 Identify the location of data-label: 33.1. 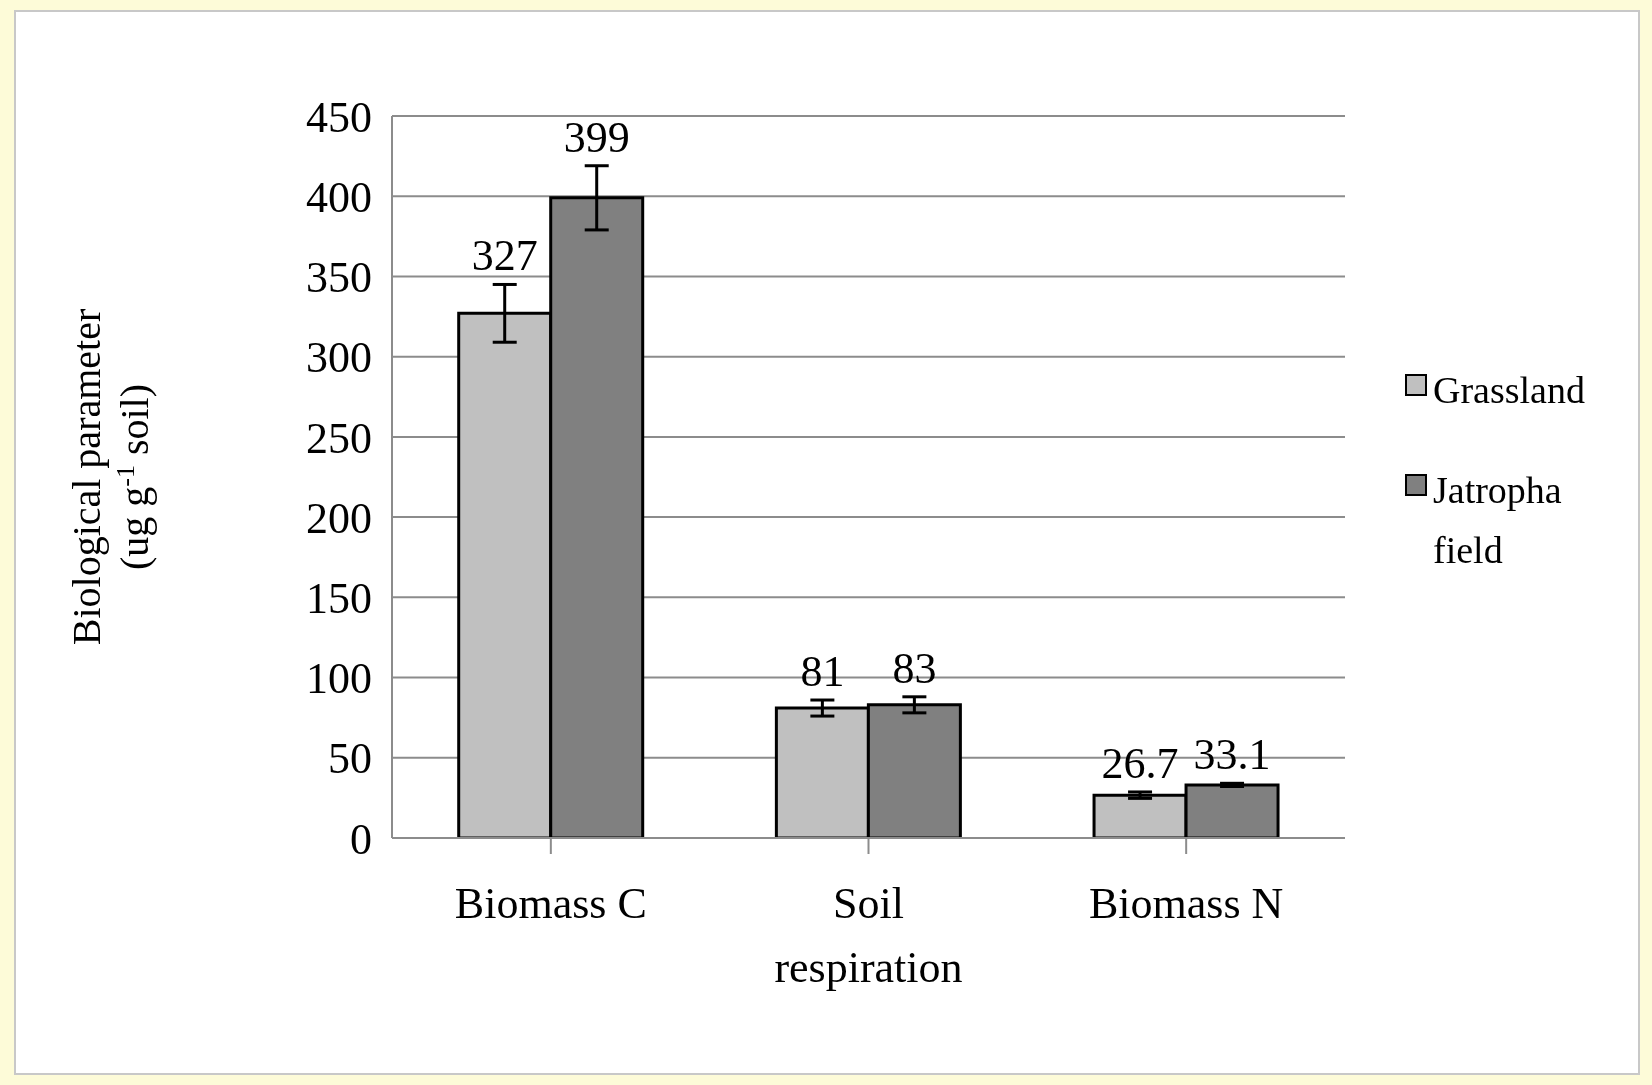
(1232, 755).